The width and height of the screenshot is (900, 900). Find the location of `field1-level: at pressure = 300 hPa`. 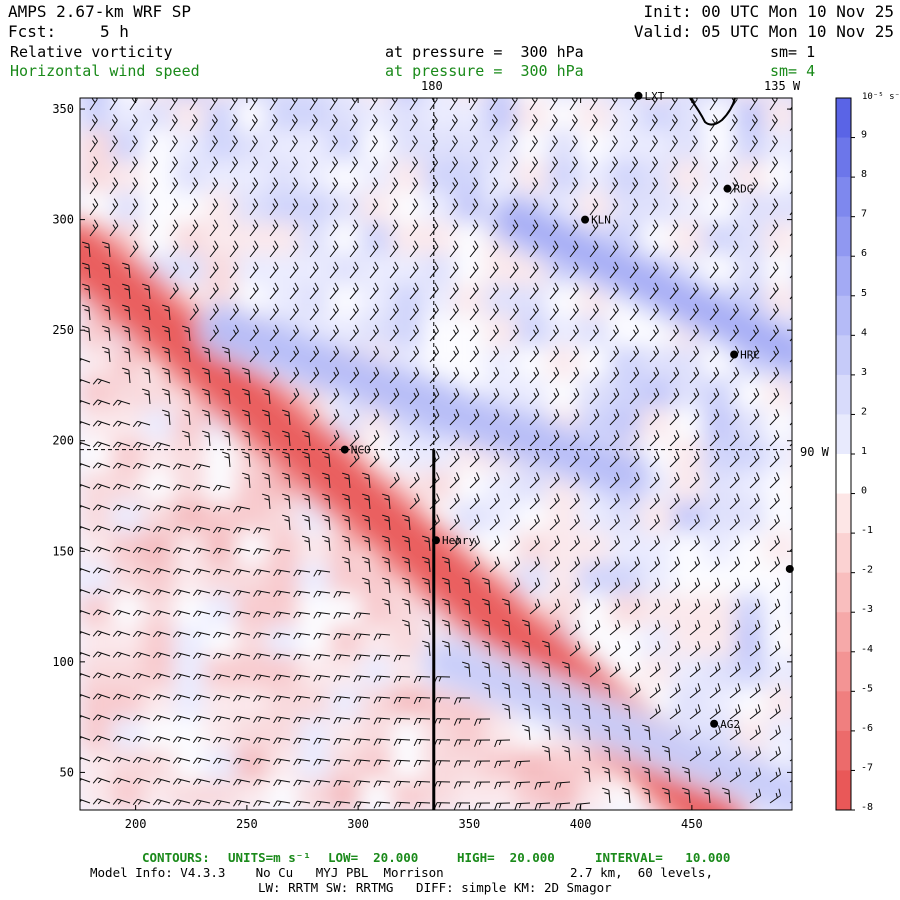

field1-level: at pressure = 300 hPa is located at coordinates (484, 52).